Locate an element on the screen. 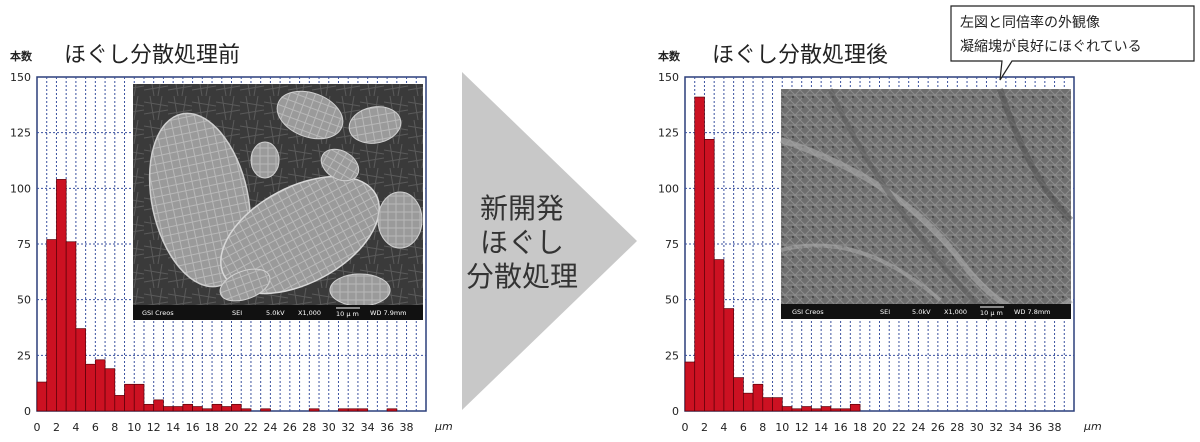  chart-before-x-axis: 0 2 4 6 8 10 12 14 16 18 20 22 24 26 28 30 32 34 36 38 is located at coordinates (224, 427).